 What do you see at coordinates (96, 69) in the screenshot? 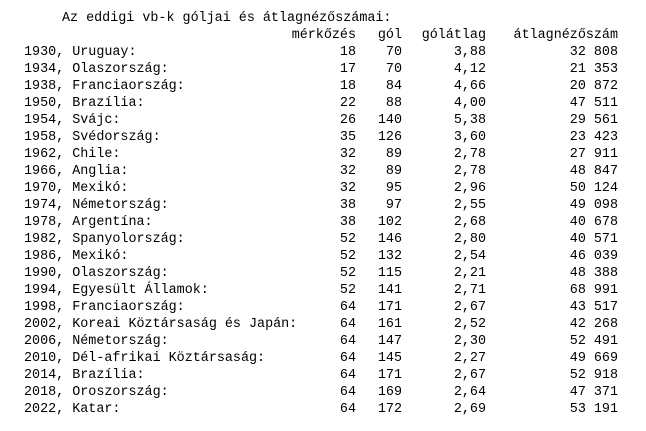
I see `row-event: 1934, Olaszország:` at bounding box center [96, 69].